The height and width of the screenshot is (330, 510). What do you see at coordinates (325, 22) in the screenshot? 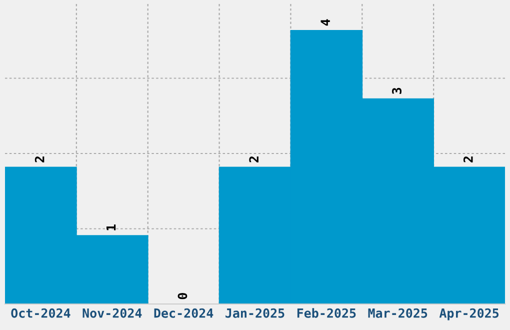
I see `data-label: 4` at bounding box center [325, 22].